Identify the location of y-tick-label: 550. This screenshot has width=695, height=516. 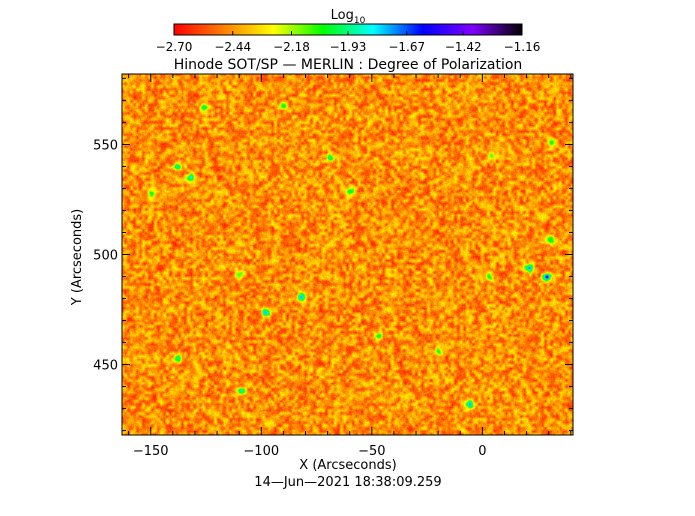
(105, 145).